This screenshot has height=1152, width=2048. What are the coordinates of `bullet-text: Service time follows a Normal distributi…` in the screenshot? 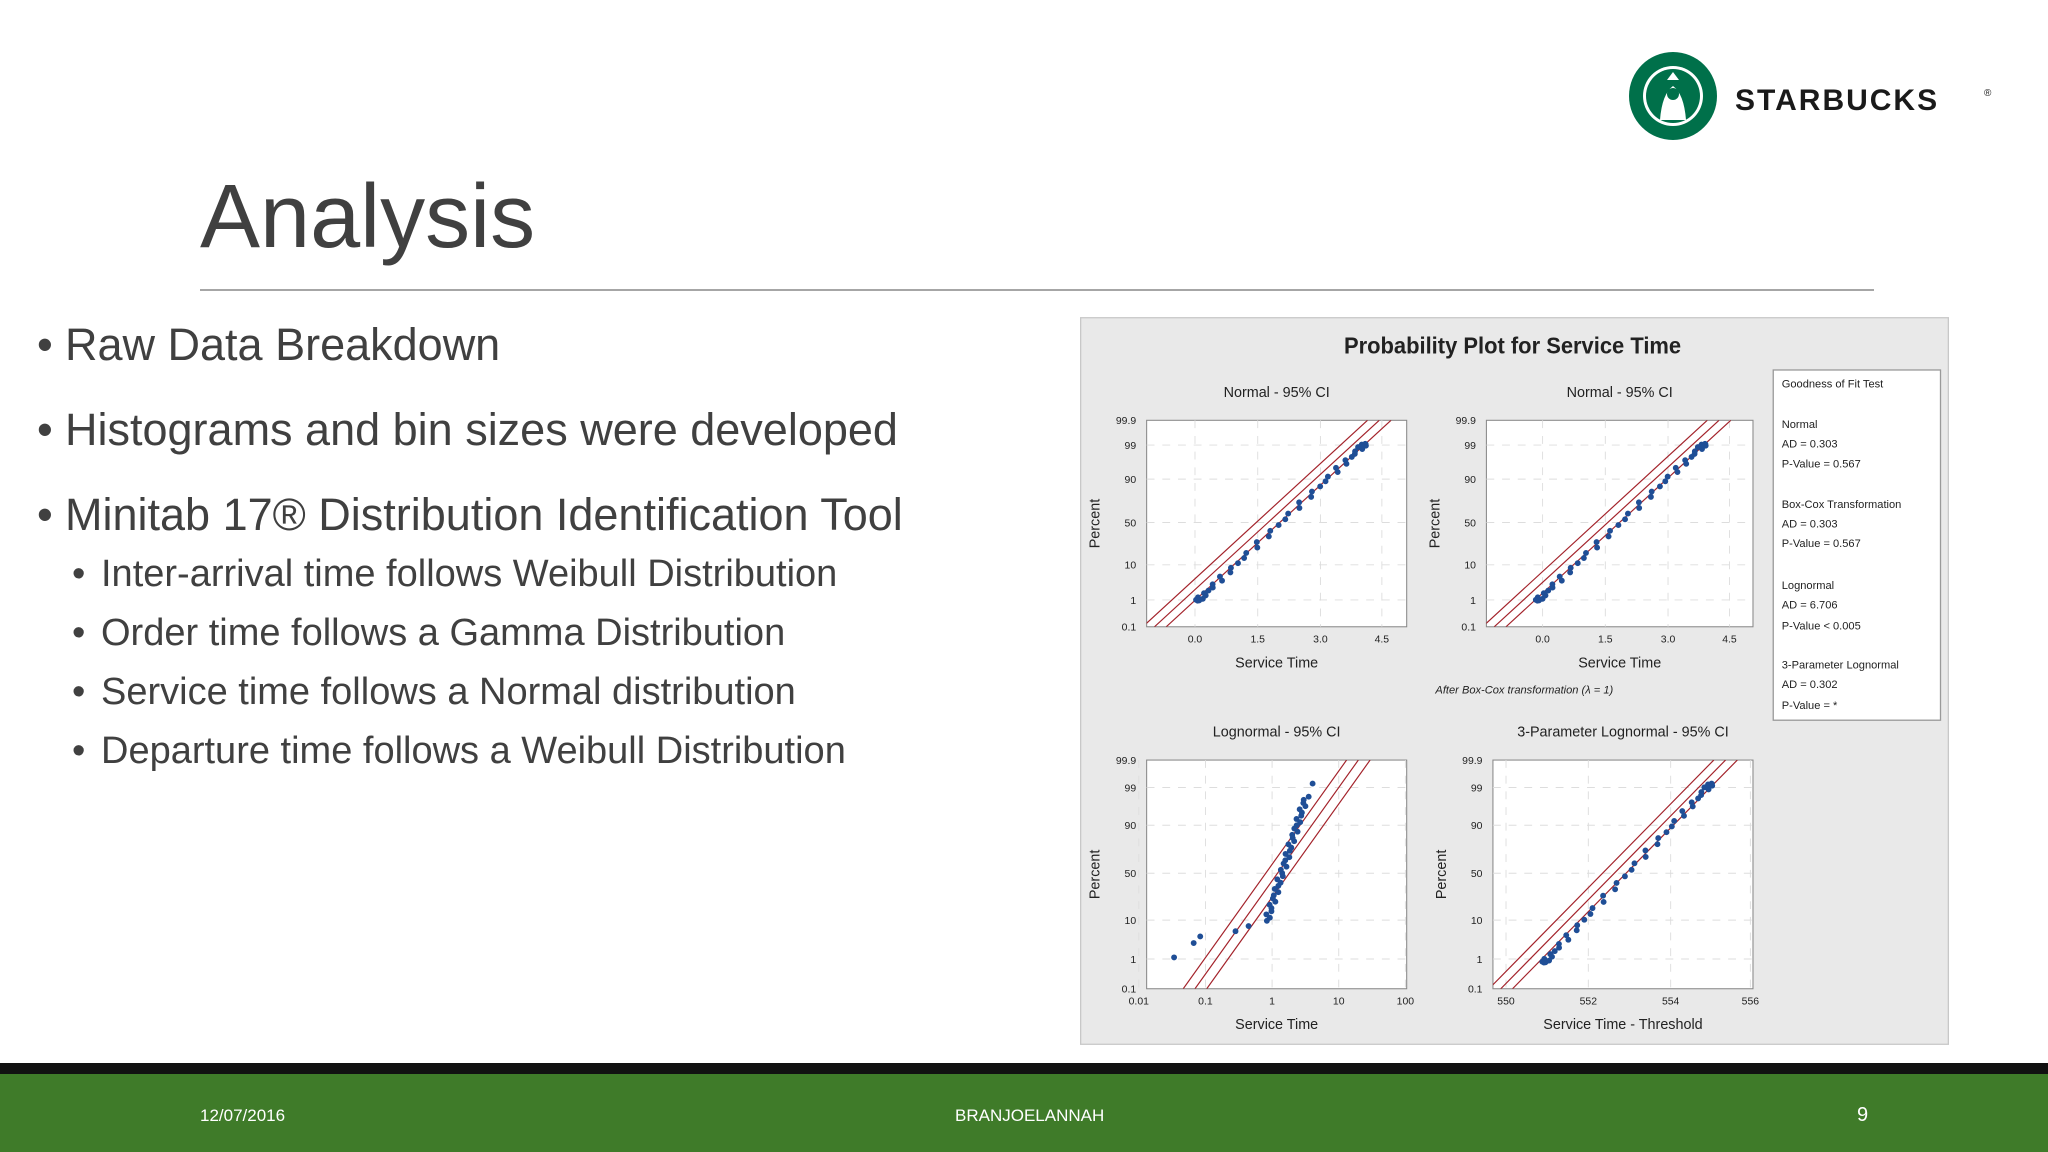 It's located at (448, 692).